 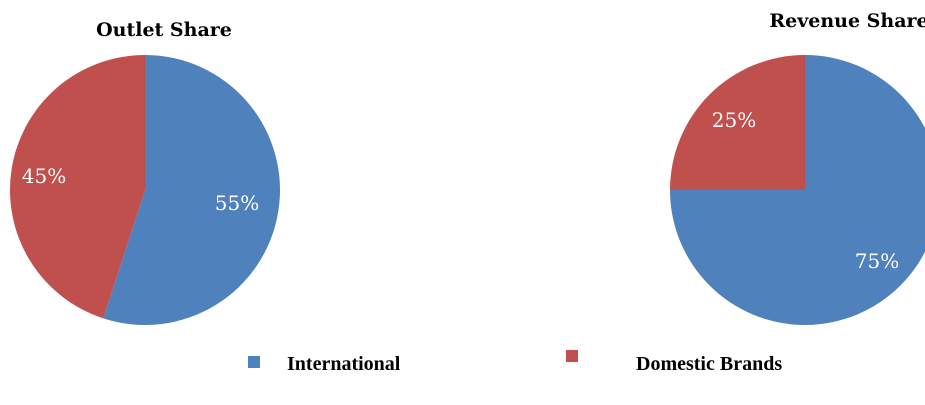 What do you see at coordinates (734, 120) in the screenshot?
I see `revenue-share-label-domestic-brands: 25%` at bounding box center [734, 120].